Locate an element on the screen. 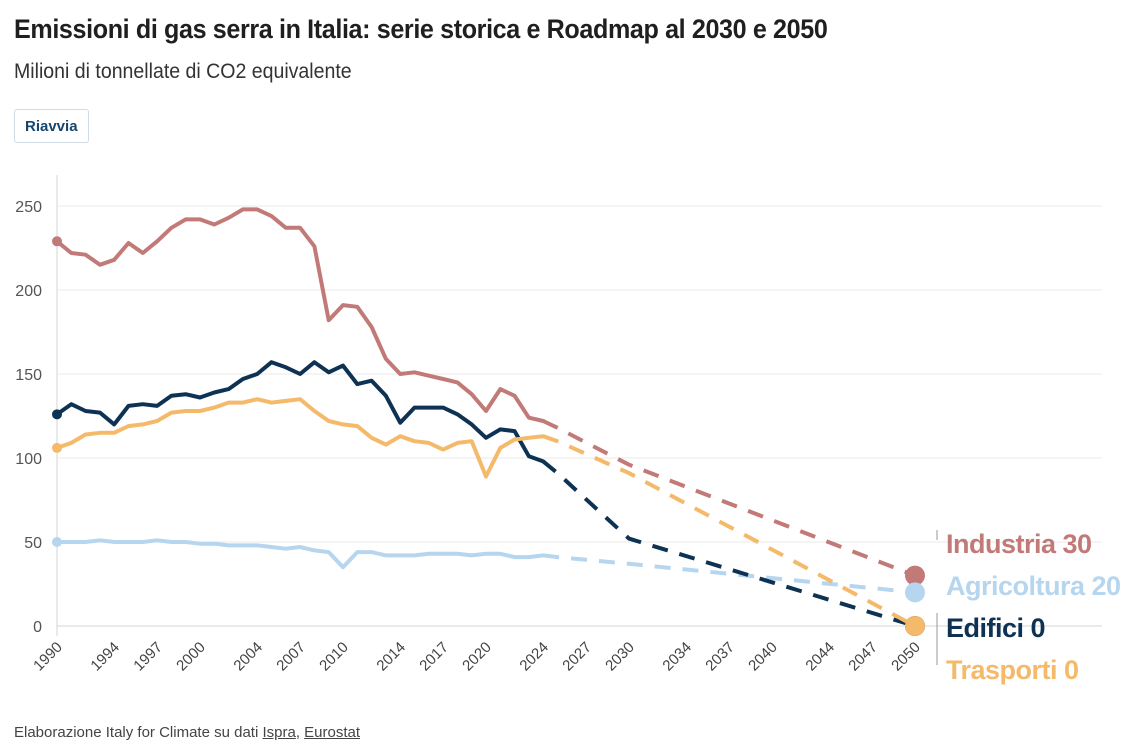 The image size is (1130, 752). roadmap-line-agricoltura is located at coordinates (729, 574).